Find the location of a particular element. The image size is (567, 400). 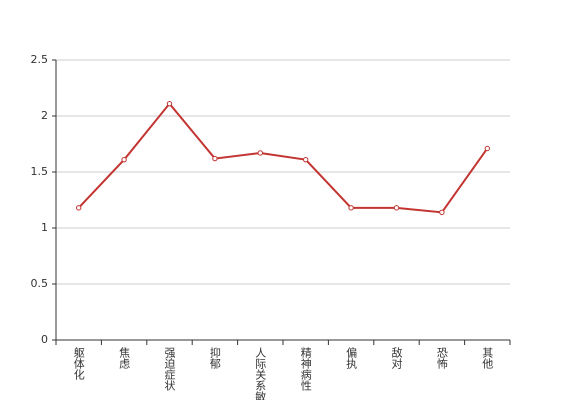

x-tick-label: 敌对 is located at coordinates (396, 357).